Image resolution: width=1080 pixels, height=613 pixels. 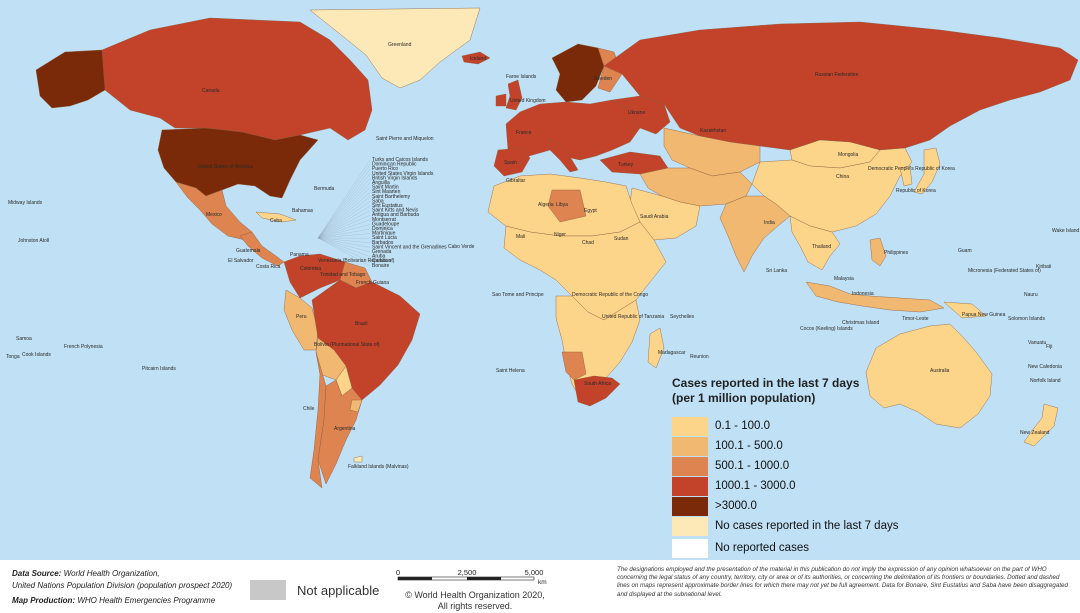 I want to click on label-caribbean-item: Saint Vincent and the Grenadines, so click(x=409, y=247).